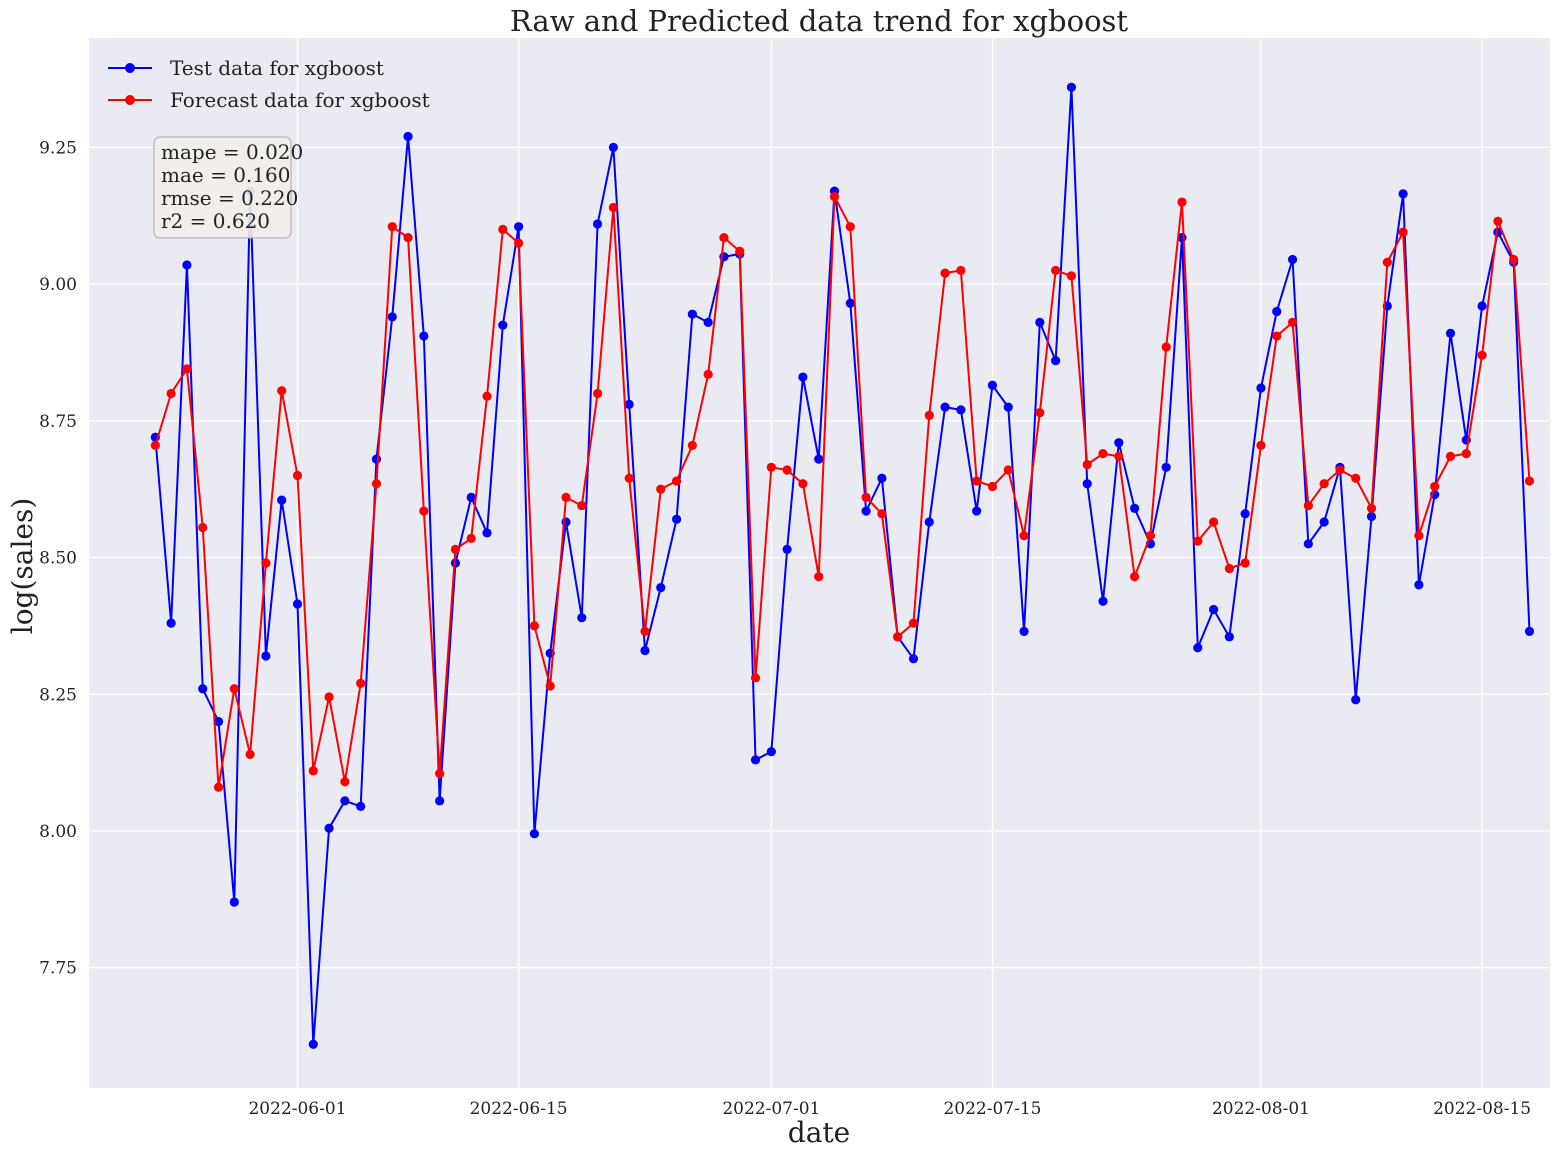 The image size is (1560, 1159). What do you see at coordinates (232, 152) in the screenshot?
I see `metric-mape: mape = 0.020` at bounding box center [232, 152].